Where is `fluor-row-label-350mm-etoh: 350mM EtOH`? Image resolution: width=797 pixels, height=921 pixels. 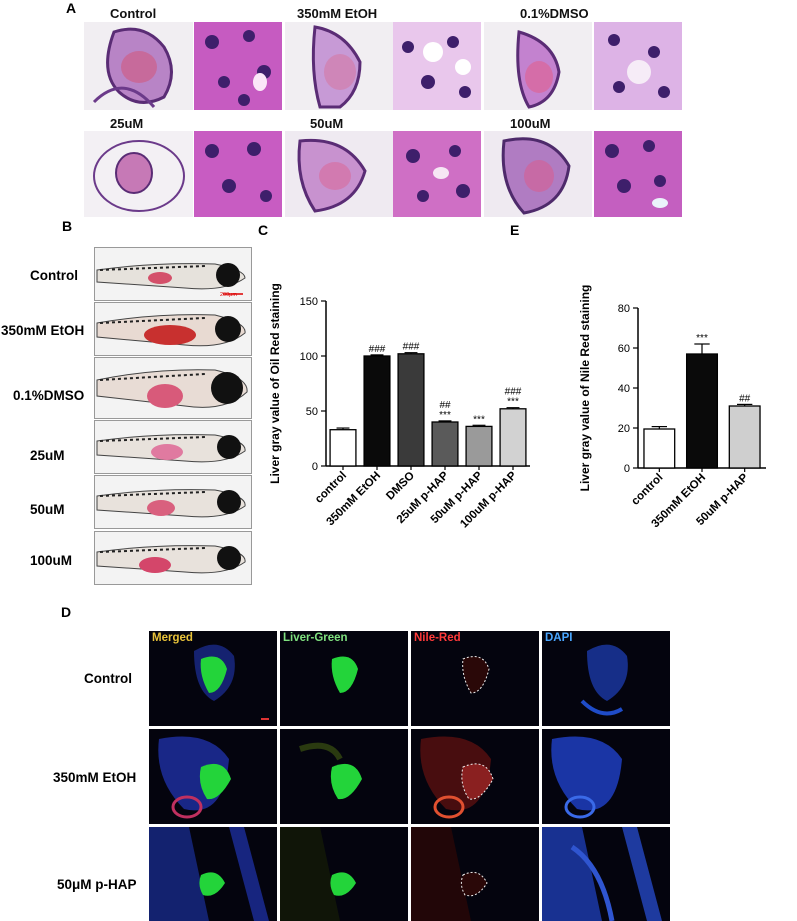
fluor-row-label-350mm-etoh: 350mM EtOH is located at coordinates (95, 777).